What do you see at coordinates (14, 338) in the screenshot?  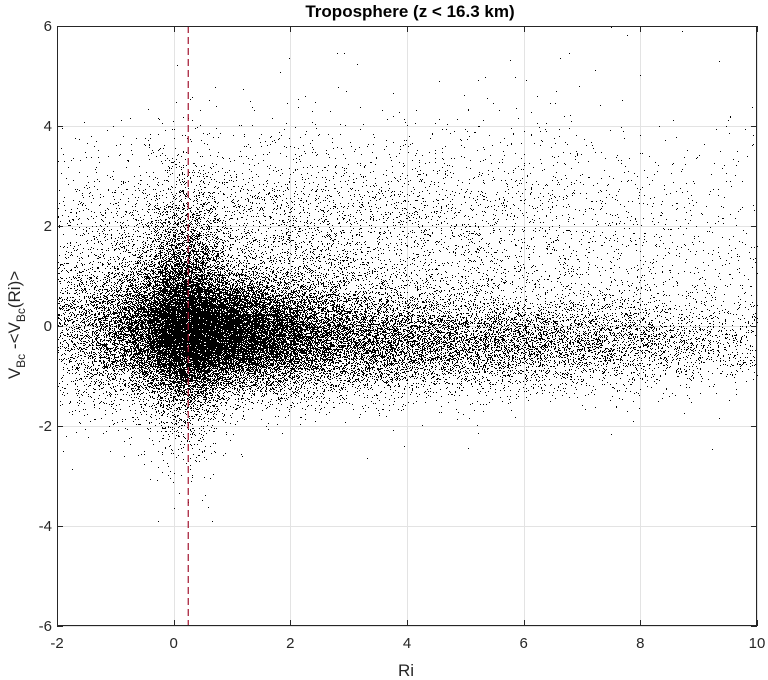 I see `y-label-part-2: -<V` at bounding box center [14, 338].